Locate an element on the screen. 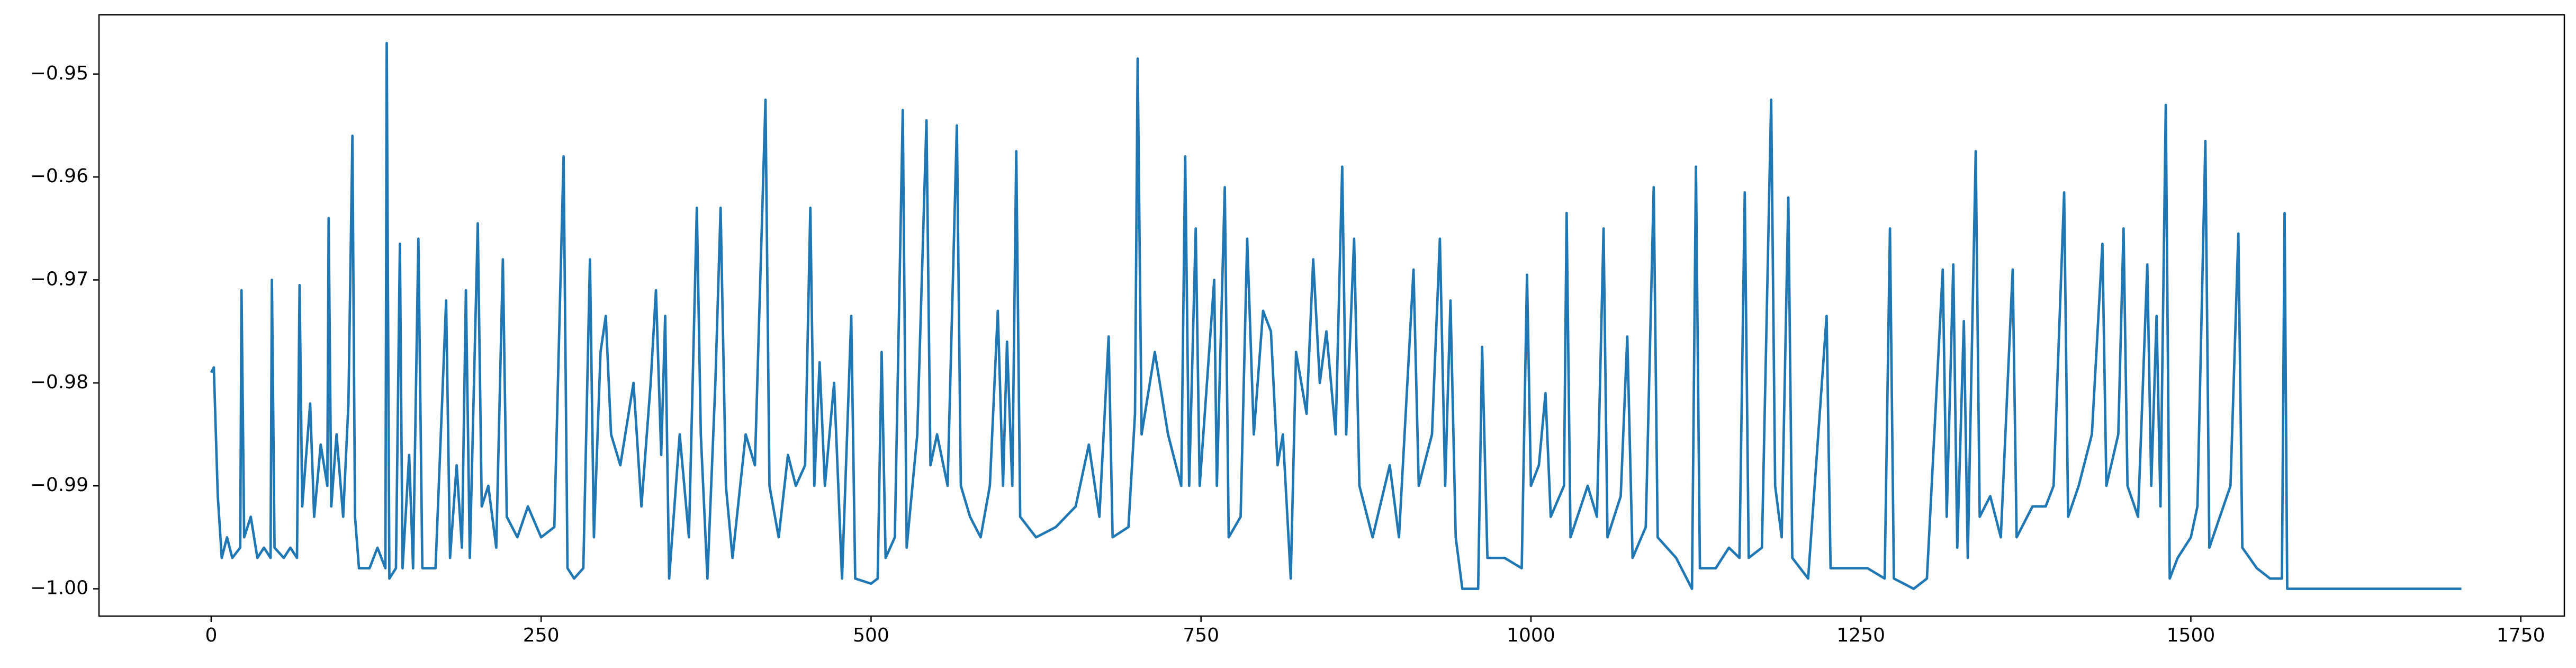 The height and width of the screenshot is (668, 2576). x-tick-label: 250 is located at coordinates (541, 635).